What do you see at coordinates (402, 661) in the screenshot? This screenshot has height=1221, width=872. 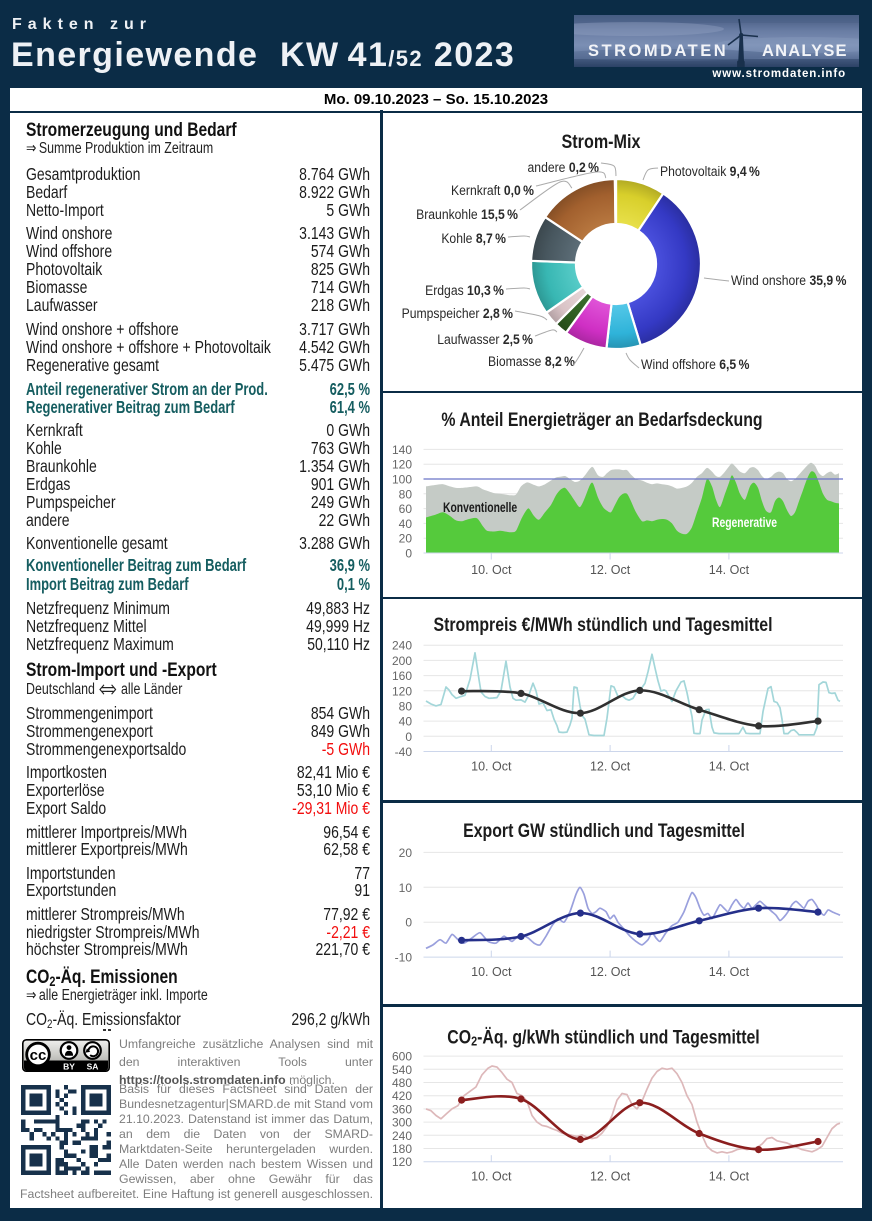 I see `svg-text: 200` at bounding box center [402, 661].